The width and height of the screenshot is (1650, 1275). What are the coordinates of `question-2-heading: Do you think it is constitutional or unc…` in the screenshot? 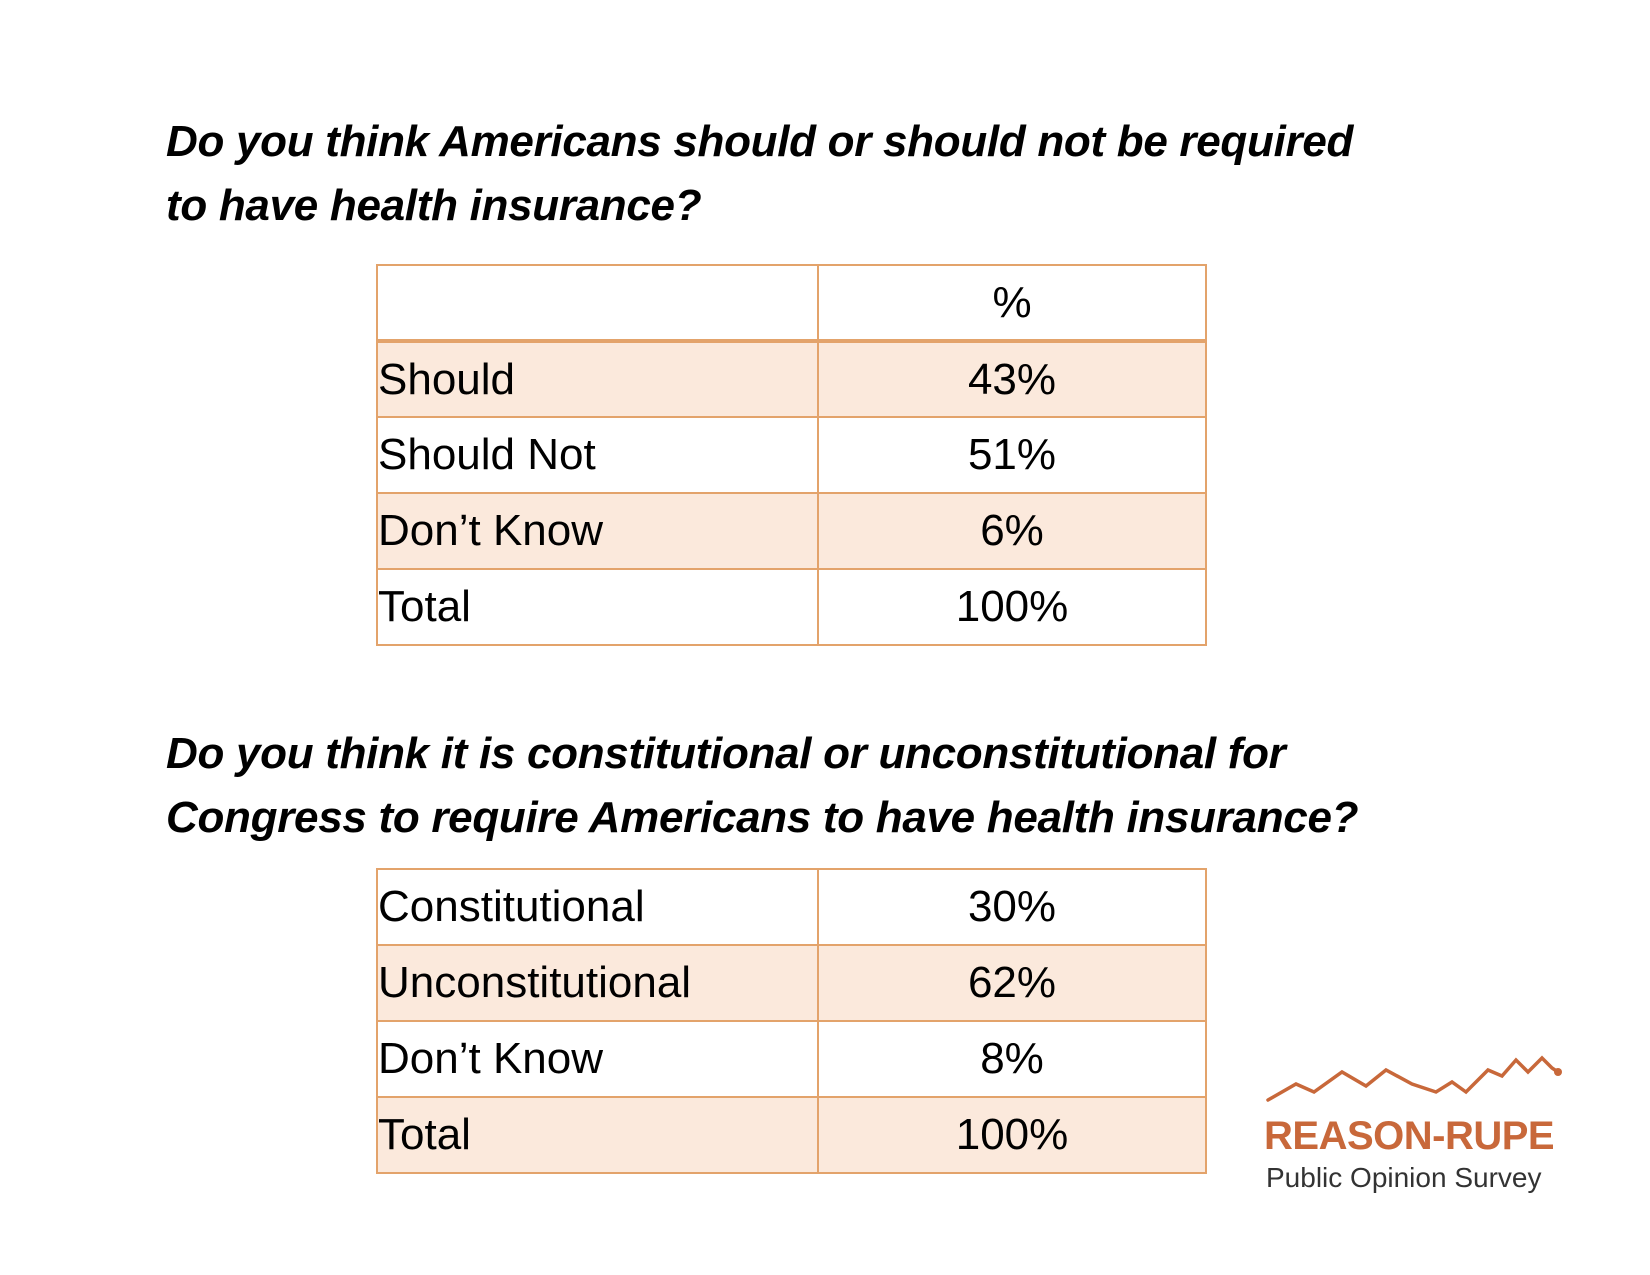 It's located at (762, 786).